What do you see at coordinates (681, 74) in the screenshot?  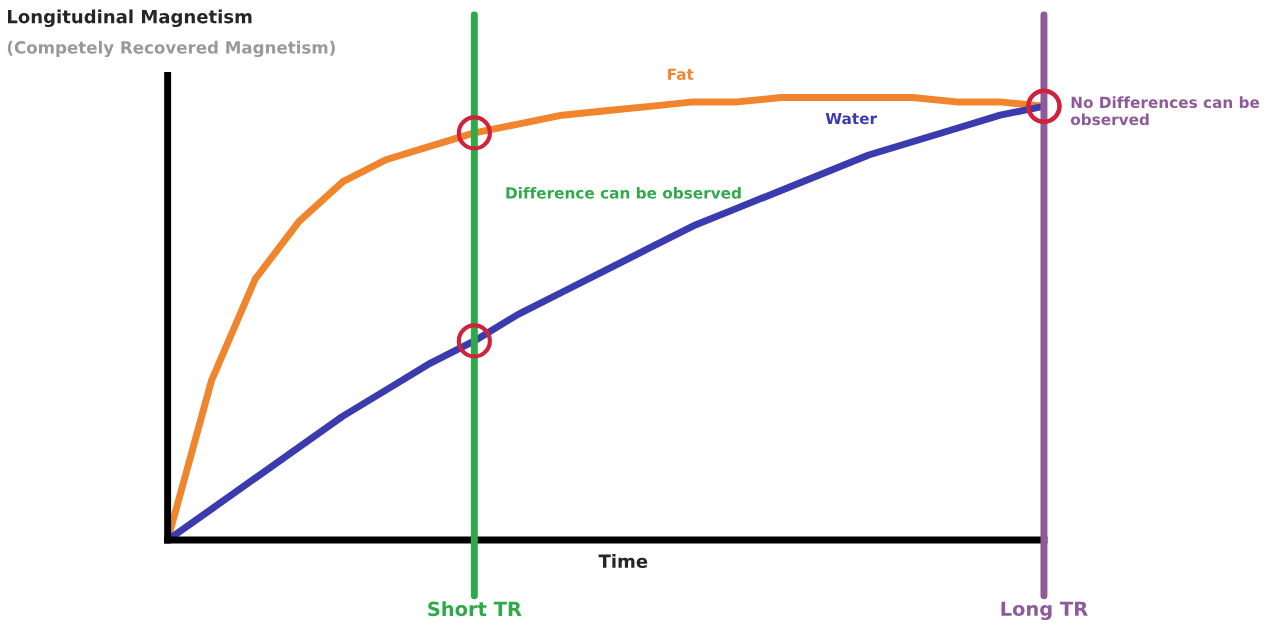 I see `series-label: Fat` at bounding box center [681, 74].